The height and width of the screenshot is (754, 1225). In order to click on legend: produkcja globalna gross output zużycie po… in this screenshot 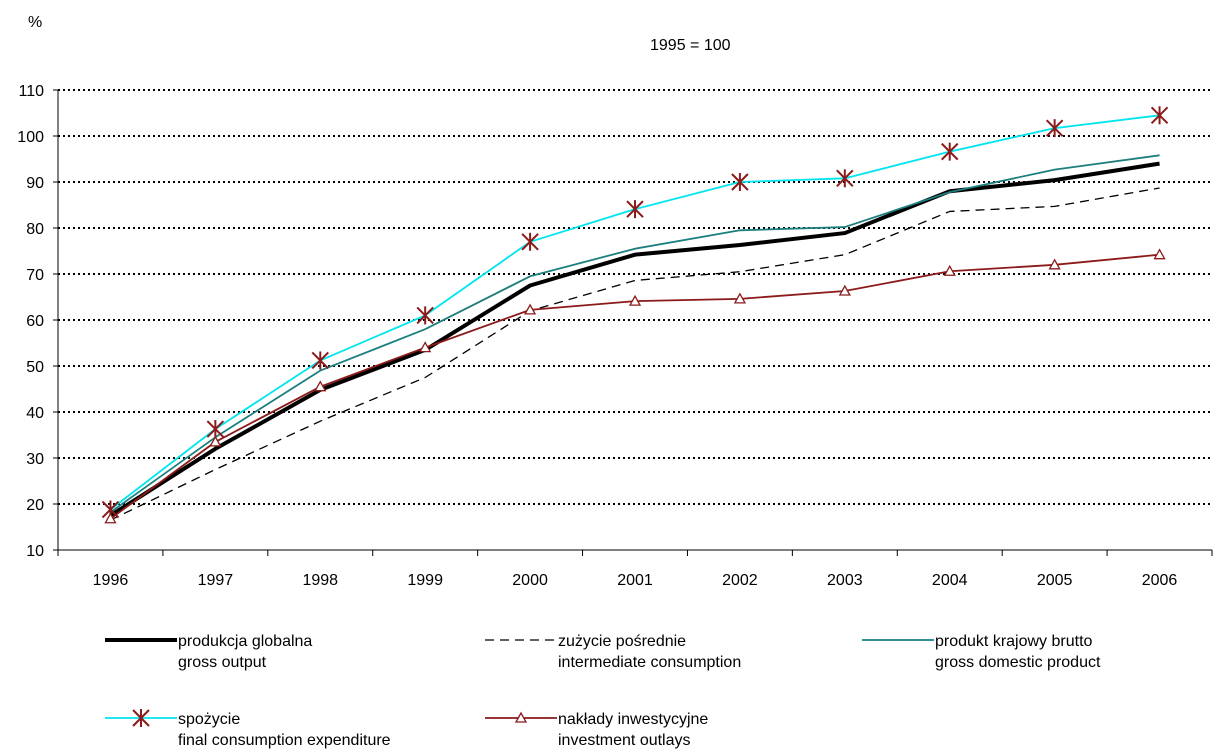, I will do `click(603, 691)`.